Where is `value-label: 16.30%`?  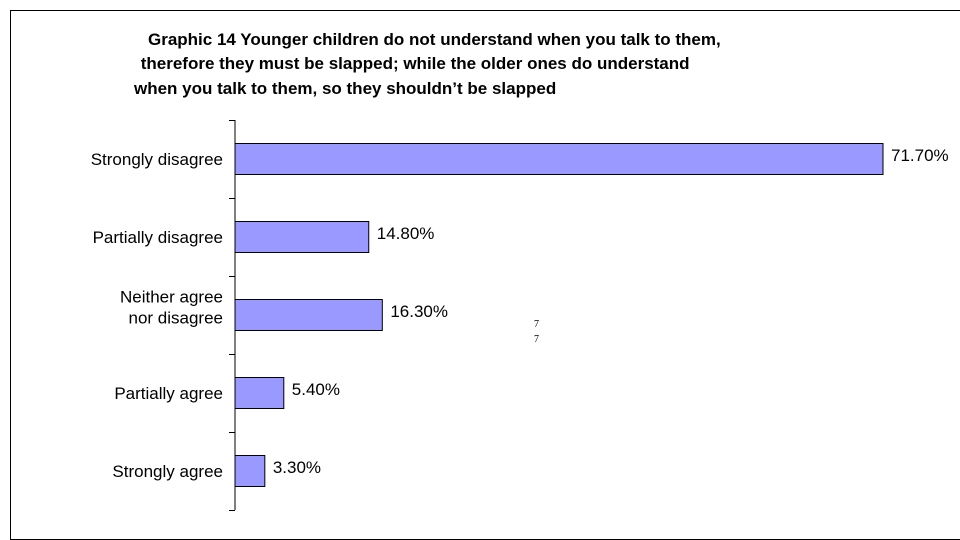 value-label: 16.30% is located at coordinates (419, 311).